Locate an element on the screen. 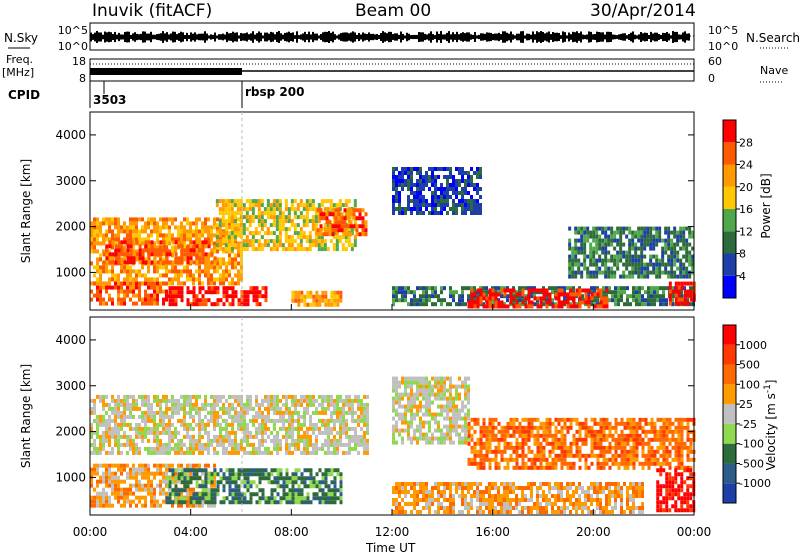  nave-tick-top: 60 is located at coordinates (715, 61).